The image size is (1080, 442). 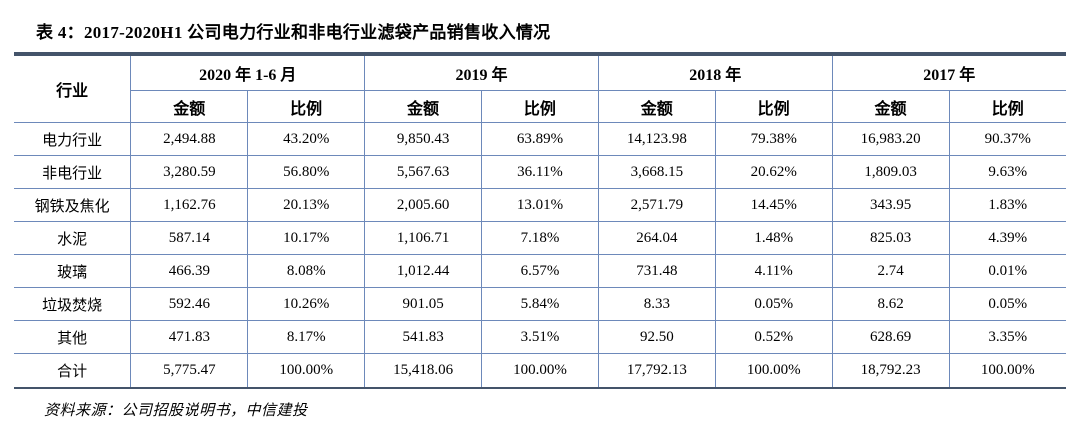 What do you see at coordinates (656, 139) in the screenshot?
I see `cell-amount: 14,123.98` at bounding box center [656, 139].